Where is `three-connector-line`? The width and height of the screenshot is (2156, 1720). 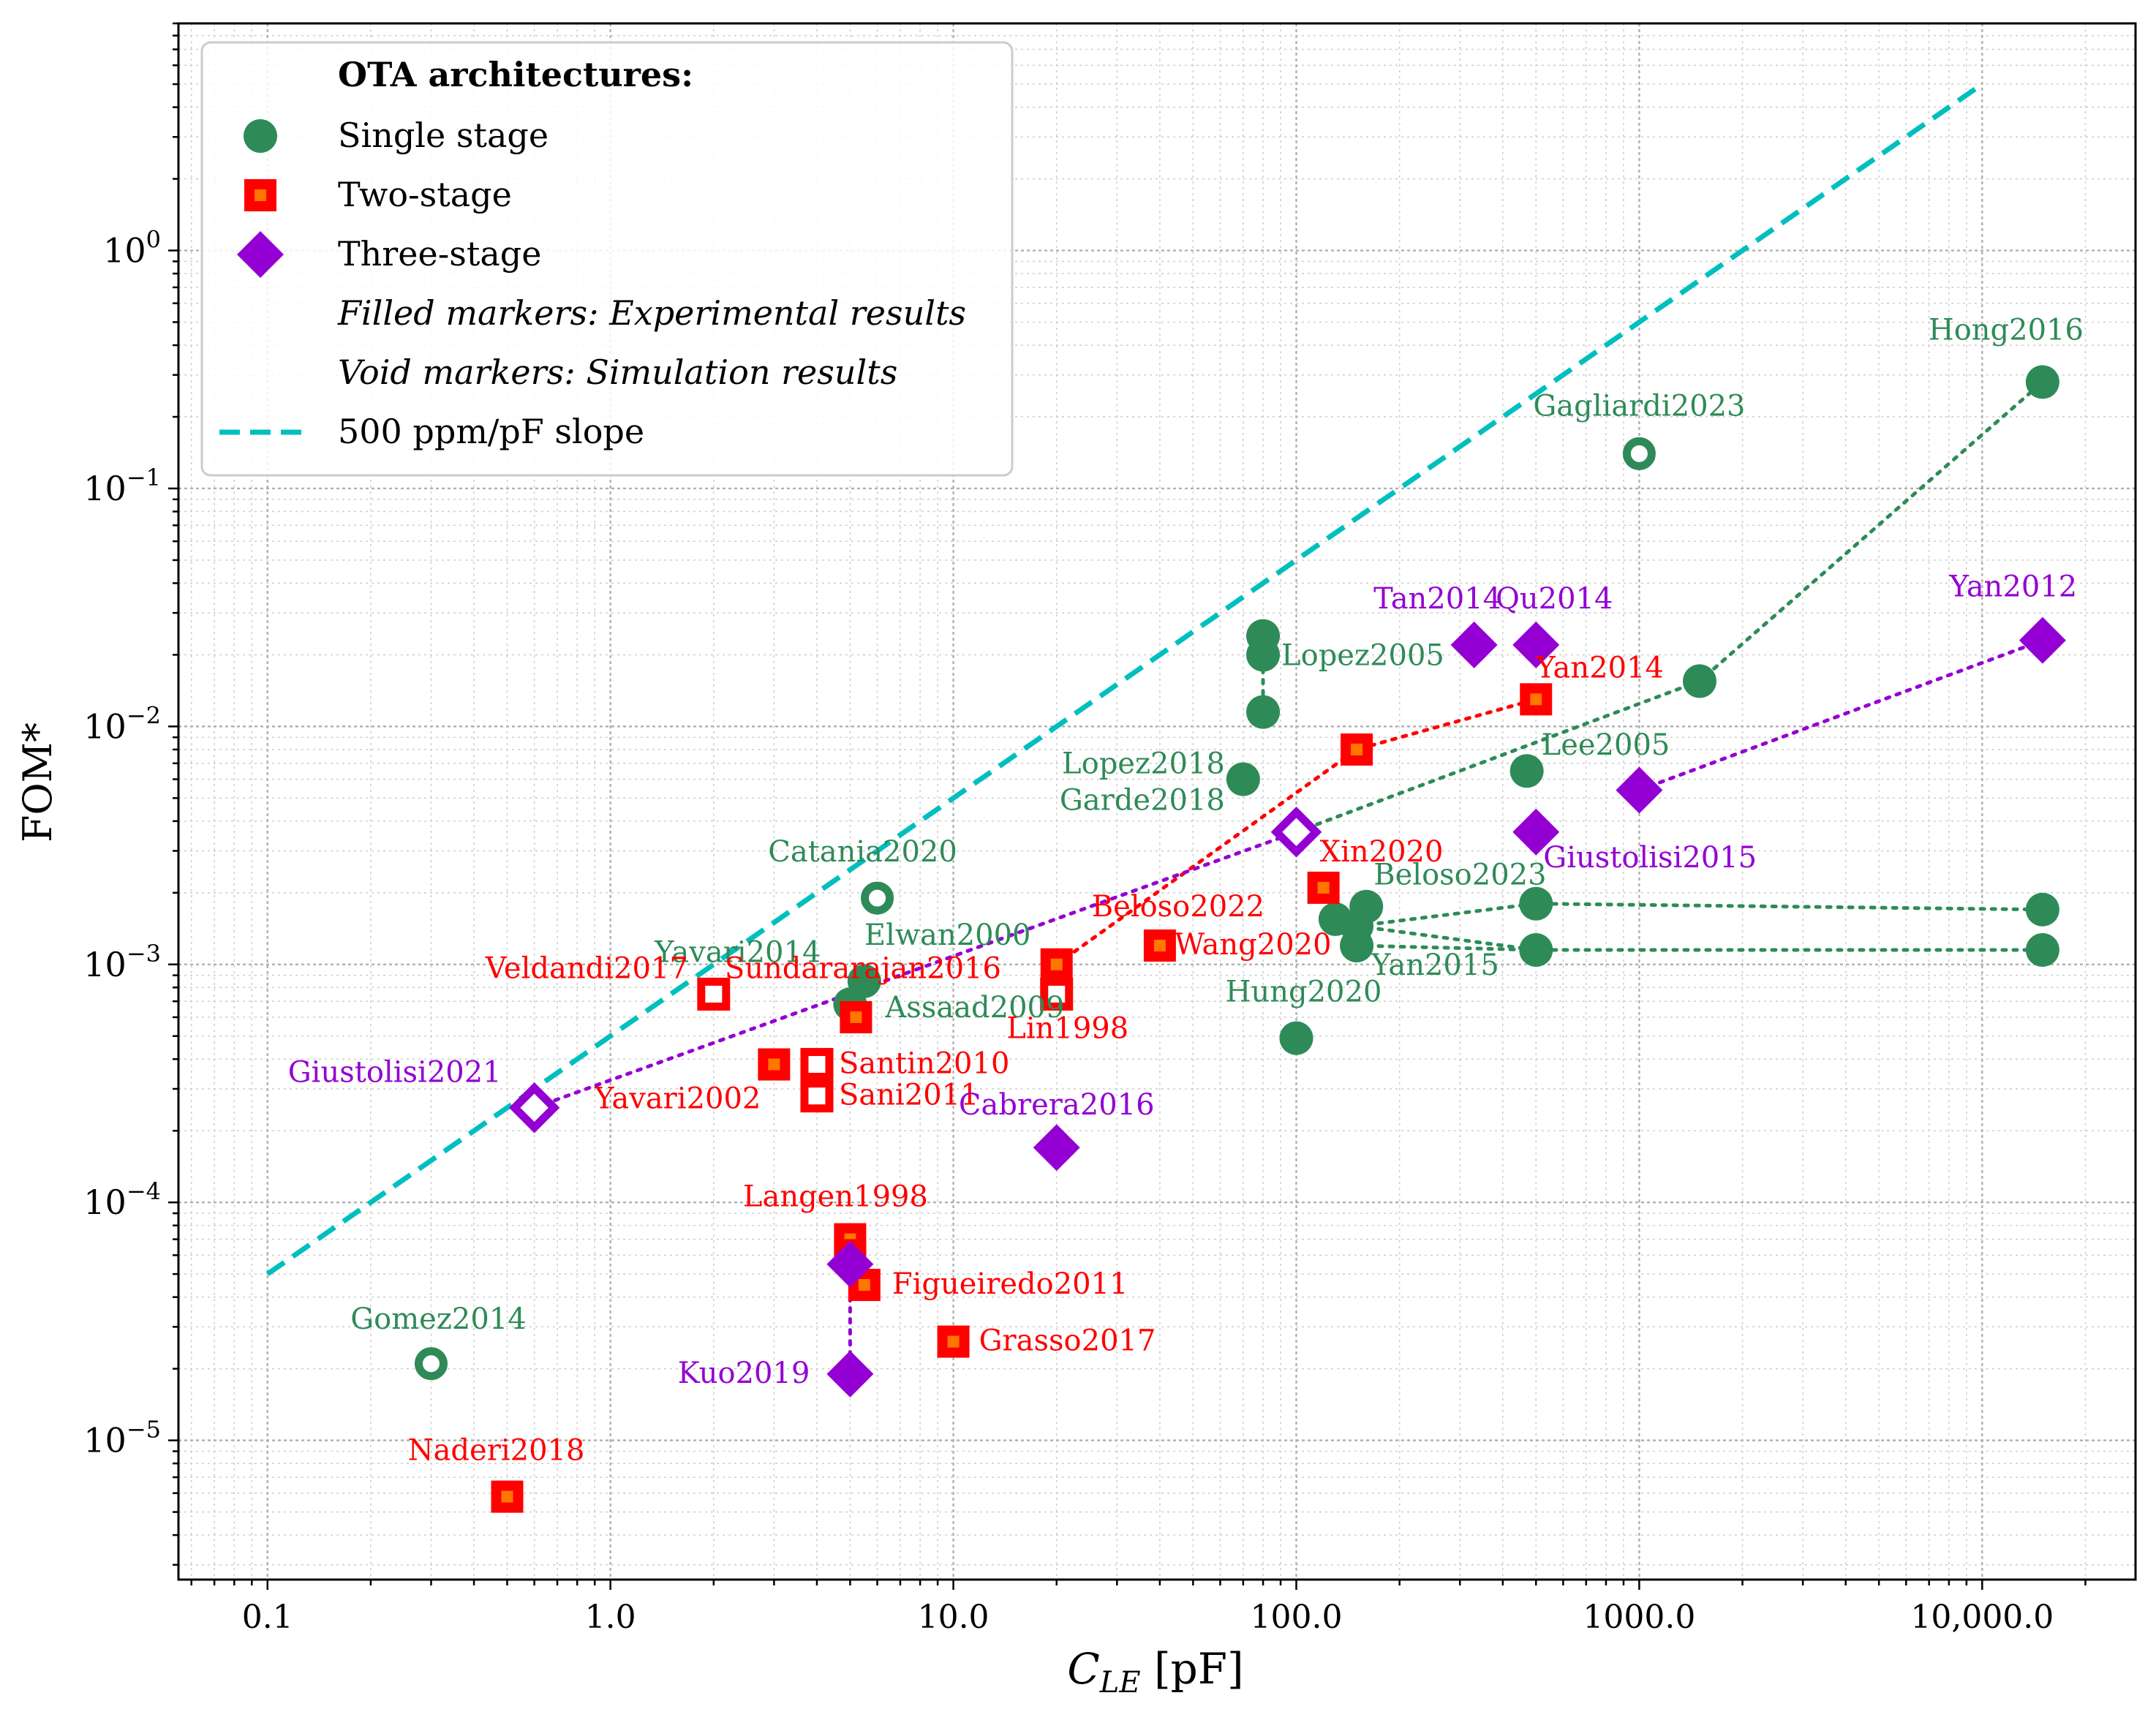
three-connector-line is located at coordinates (915, 970).